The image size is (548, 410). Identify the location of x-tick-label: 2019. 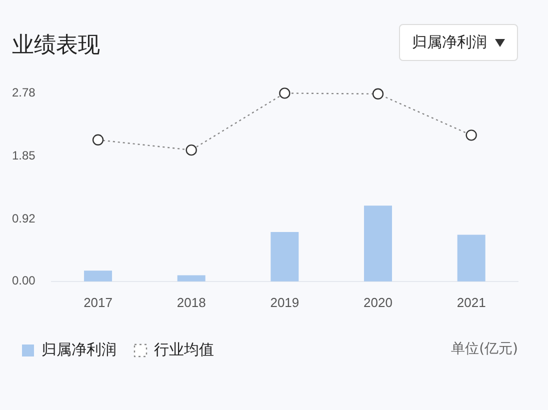
(285, 302).